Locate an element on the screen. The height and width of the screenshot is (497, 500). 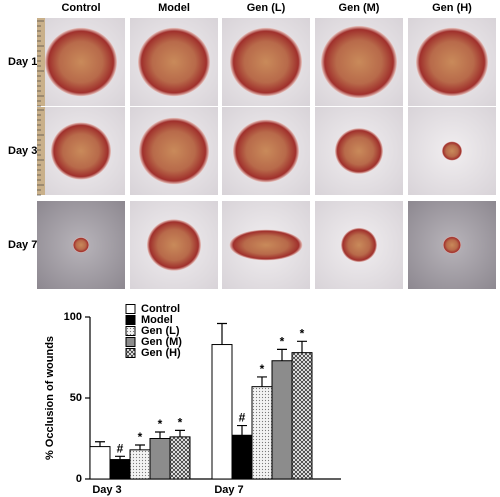
legend-label: Gen (M) is located at coordinates (161, 342).